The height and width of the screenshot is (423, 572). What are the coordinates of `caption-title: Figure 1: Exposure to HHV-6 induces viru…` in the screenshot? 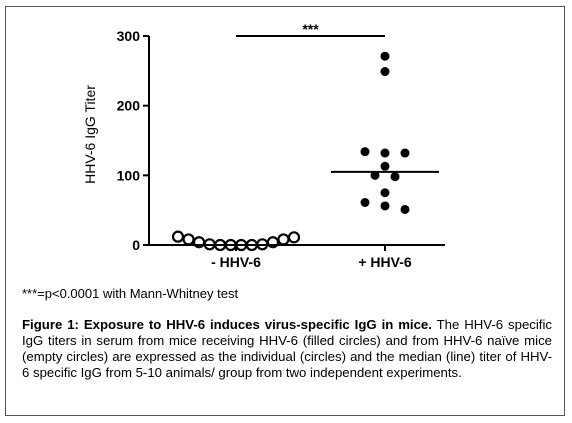 It's located at (227, 324).